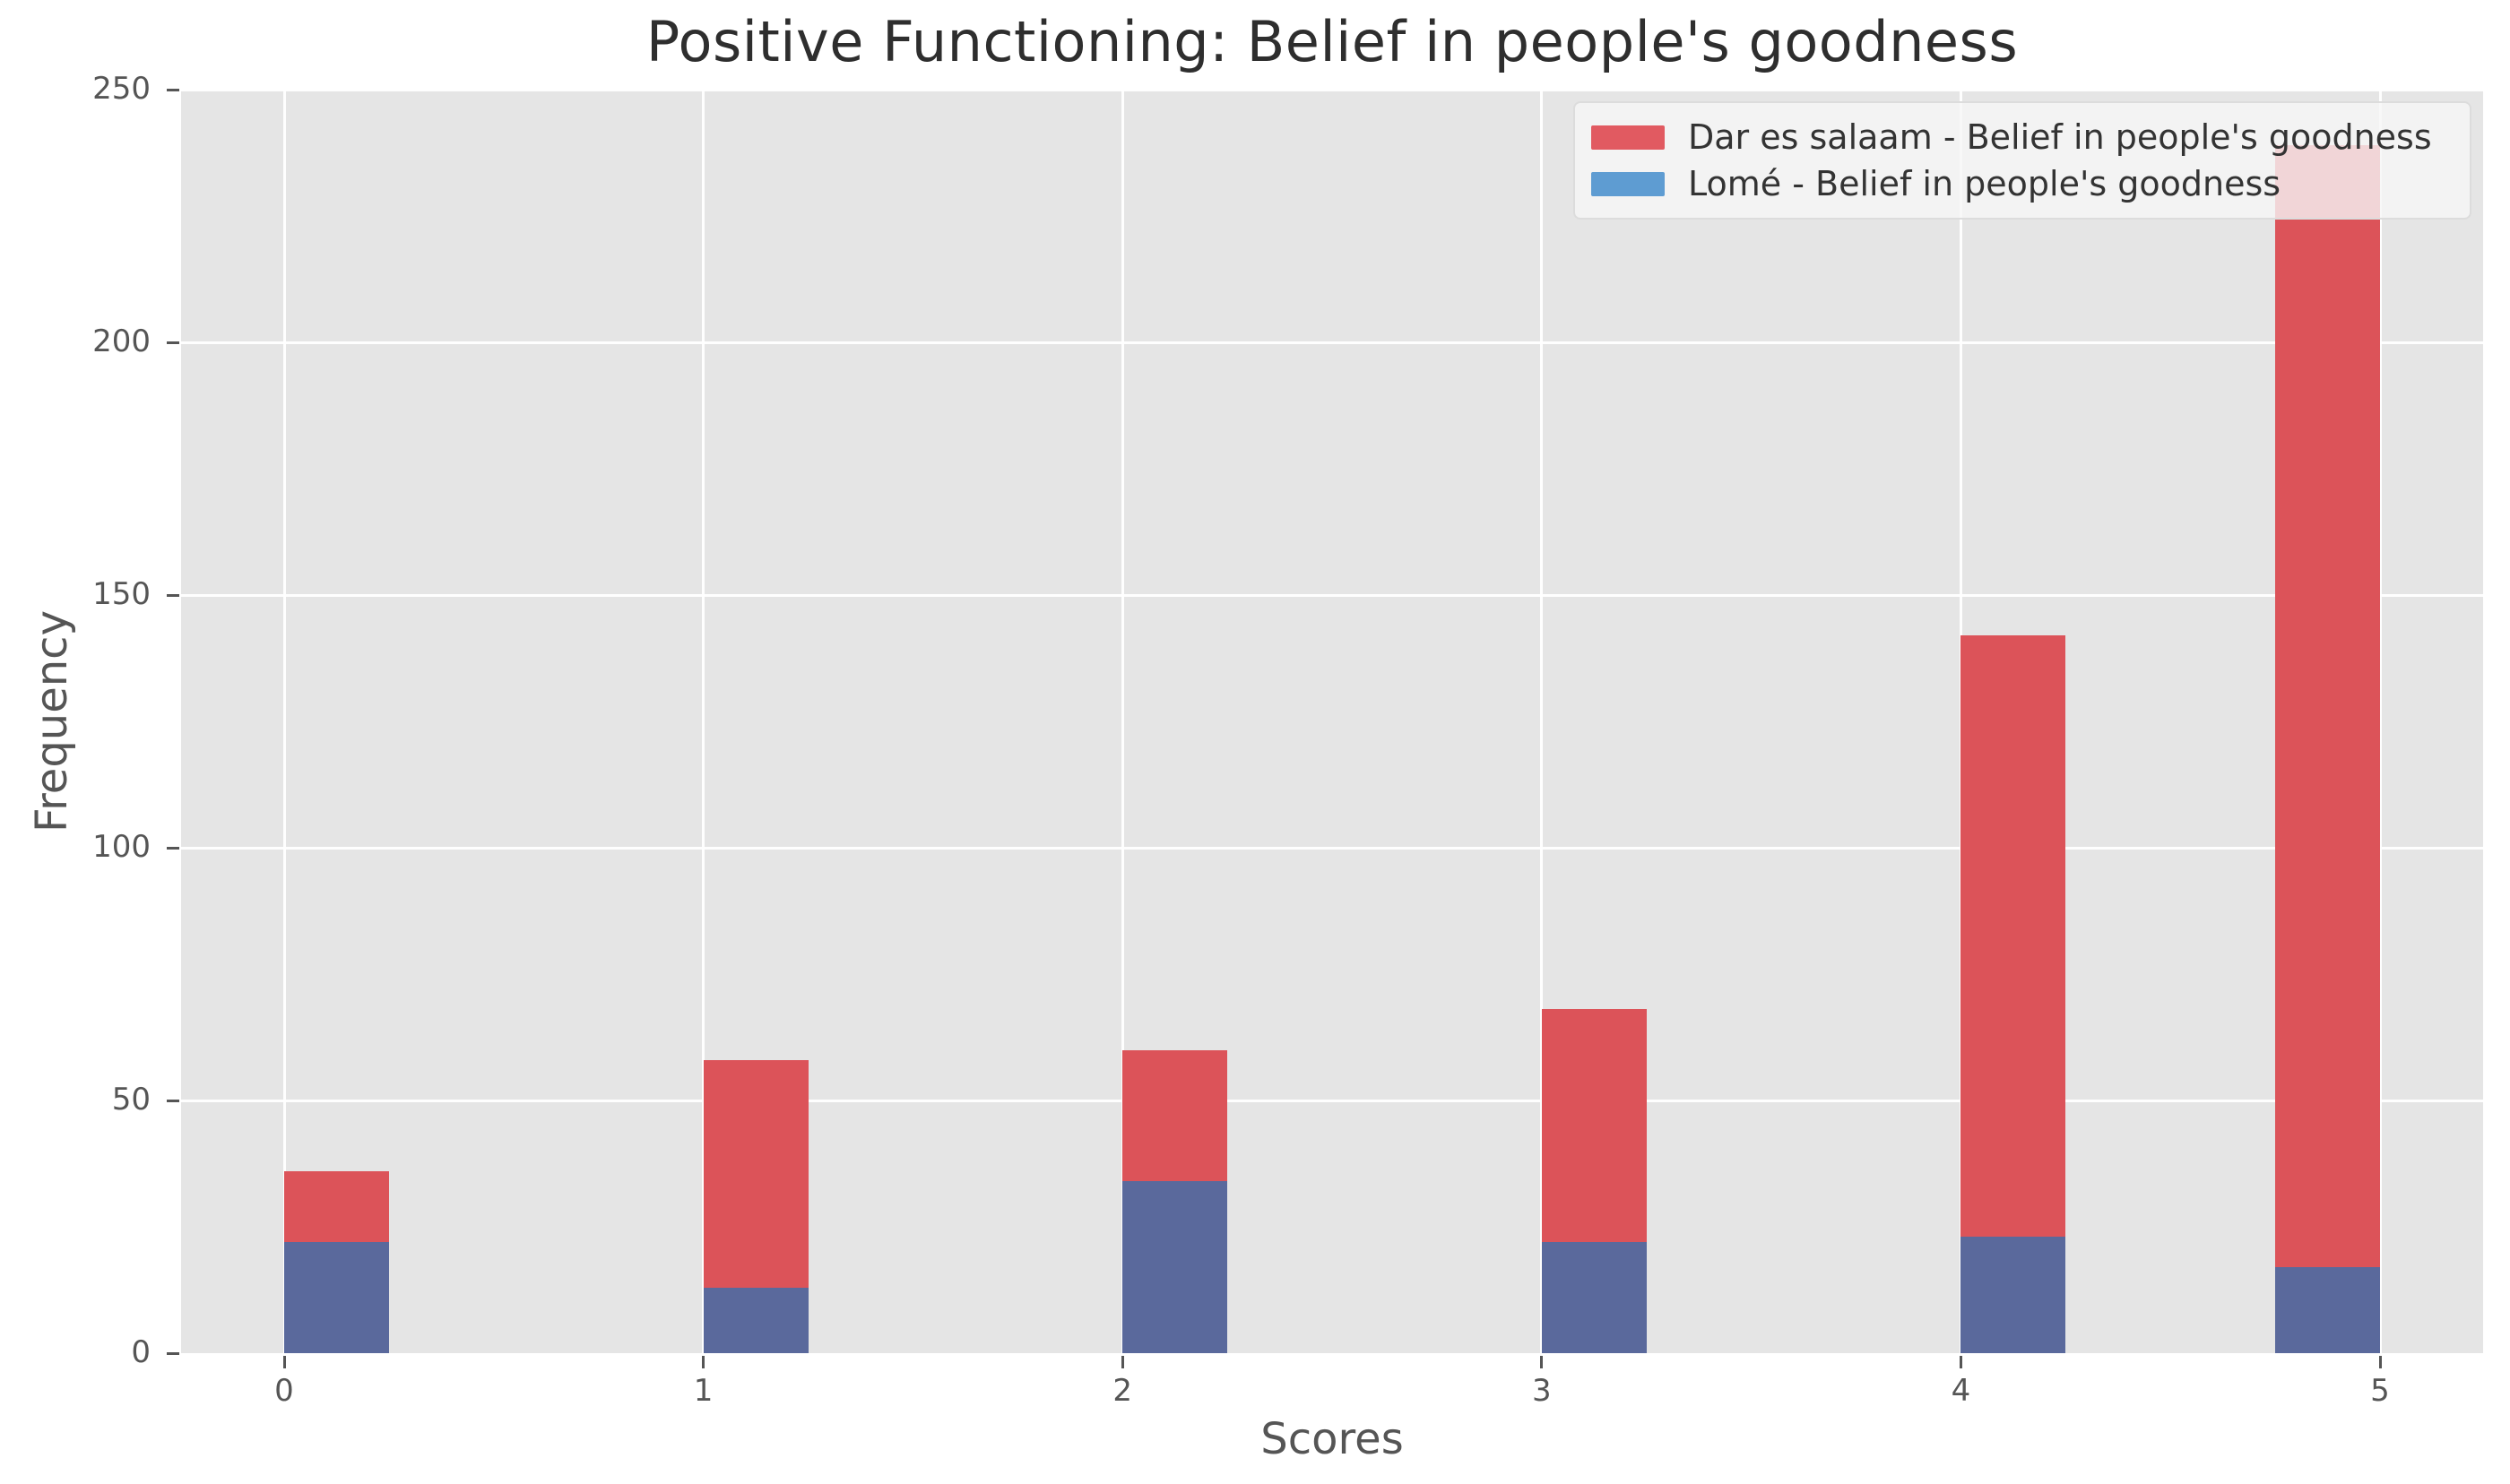  I want to click on x-tick-label: 2, so click(1122, 1391).